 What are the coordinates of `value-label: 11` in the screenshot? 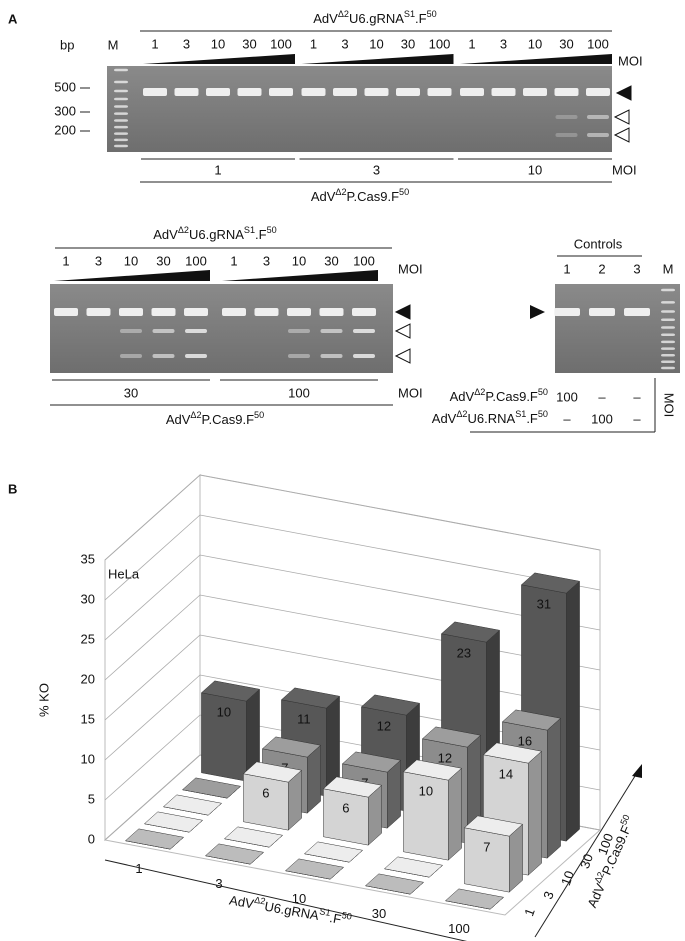 It's located at (304, 718).